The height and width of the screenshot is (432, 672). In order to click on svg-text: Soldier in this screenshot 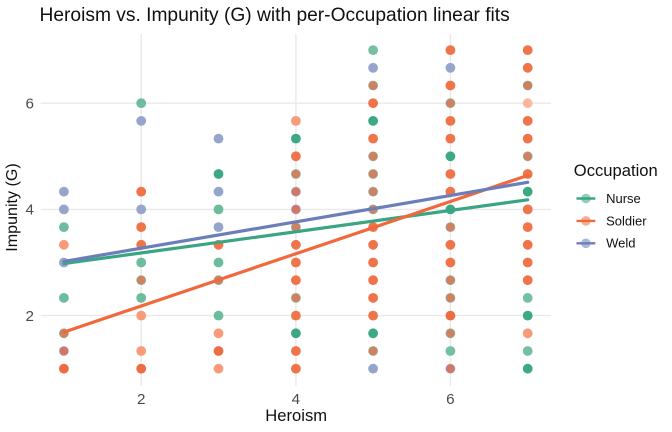, I will do `click(626, 220)`.